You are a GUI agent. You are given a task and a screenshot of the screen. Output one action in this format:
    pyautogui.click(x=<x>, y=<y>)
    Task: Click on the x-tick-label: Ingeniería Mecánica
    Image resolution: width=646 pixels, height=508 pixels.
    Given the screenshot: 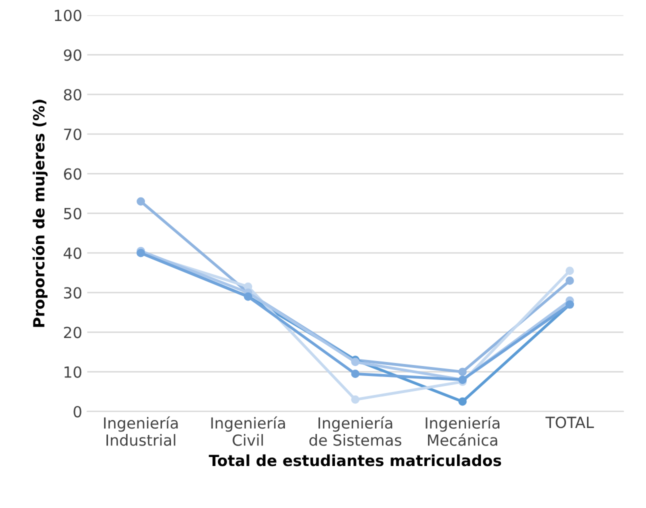 What is the action you would take?
    pyautogui.click(x=463, y=431)
    